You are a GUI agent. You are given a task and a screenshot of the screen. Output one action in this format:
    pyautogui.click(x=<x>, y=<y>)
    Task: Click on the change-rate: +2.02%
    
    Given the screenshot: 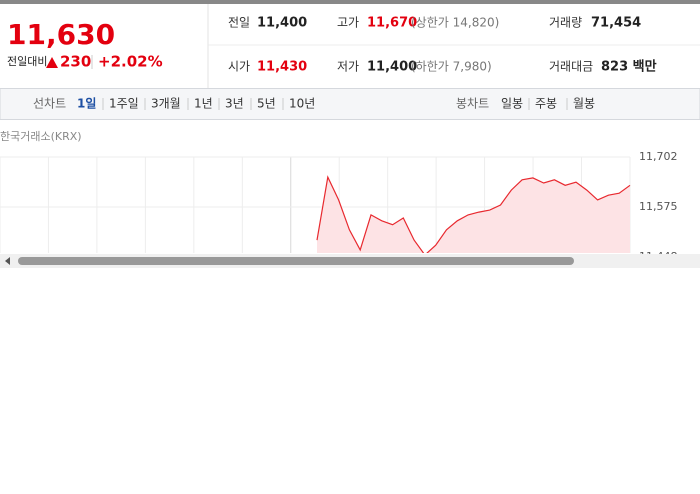 What is the action you would take?
    pyautogui.click(x=130, y=62)
    